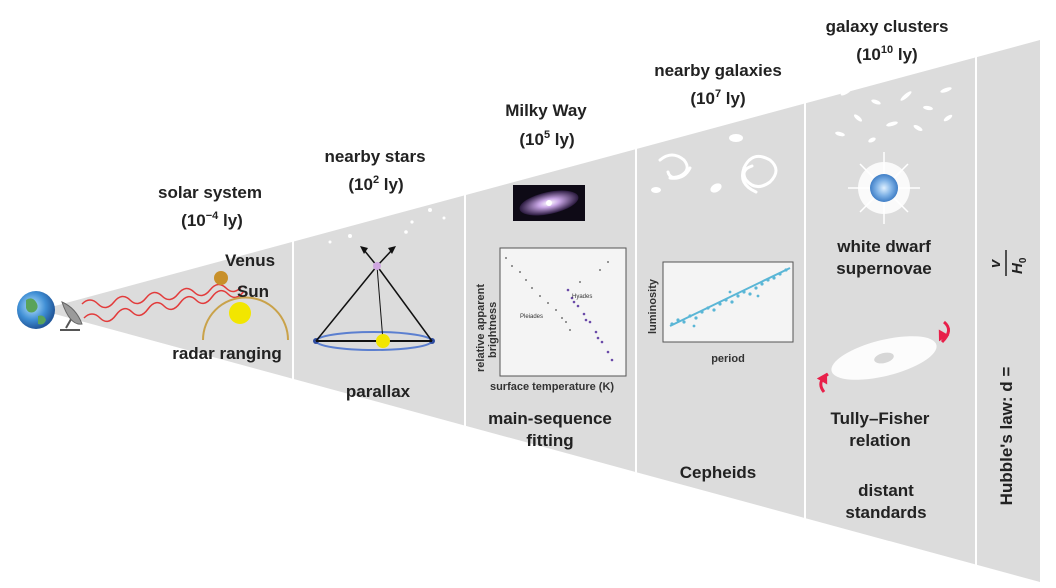 This screenshot has height=588, width=1056. Describe the element at coordinates (212, 220) in the screenshot. I see `solar-scale: (10−4 ly)` at that location.